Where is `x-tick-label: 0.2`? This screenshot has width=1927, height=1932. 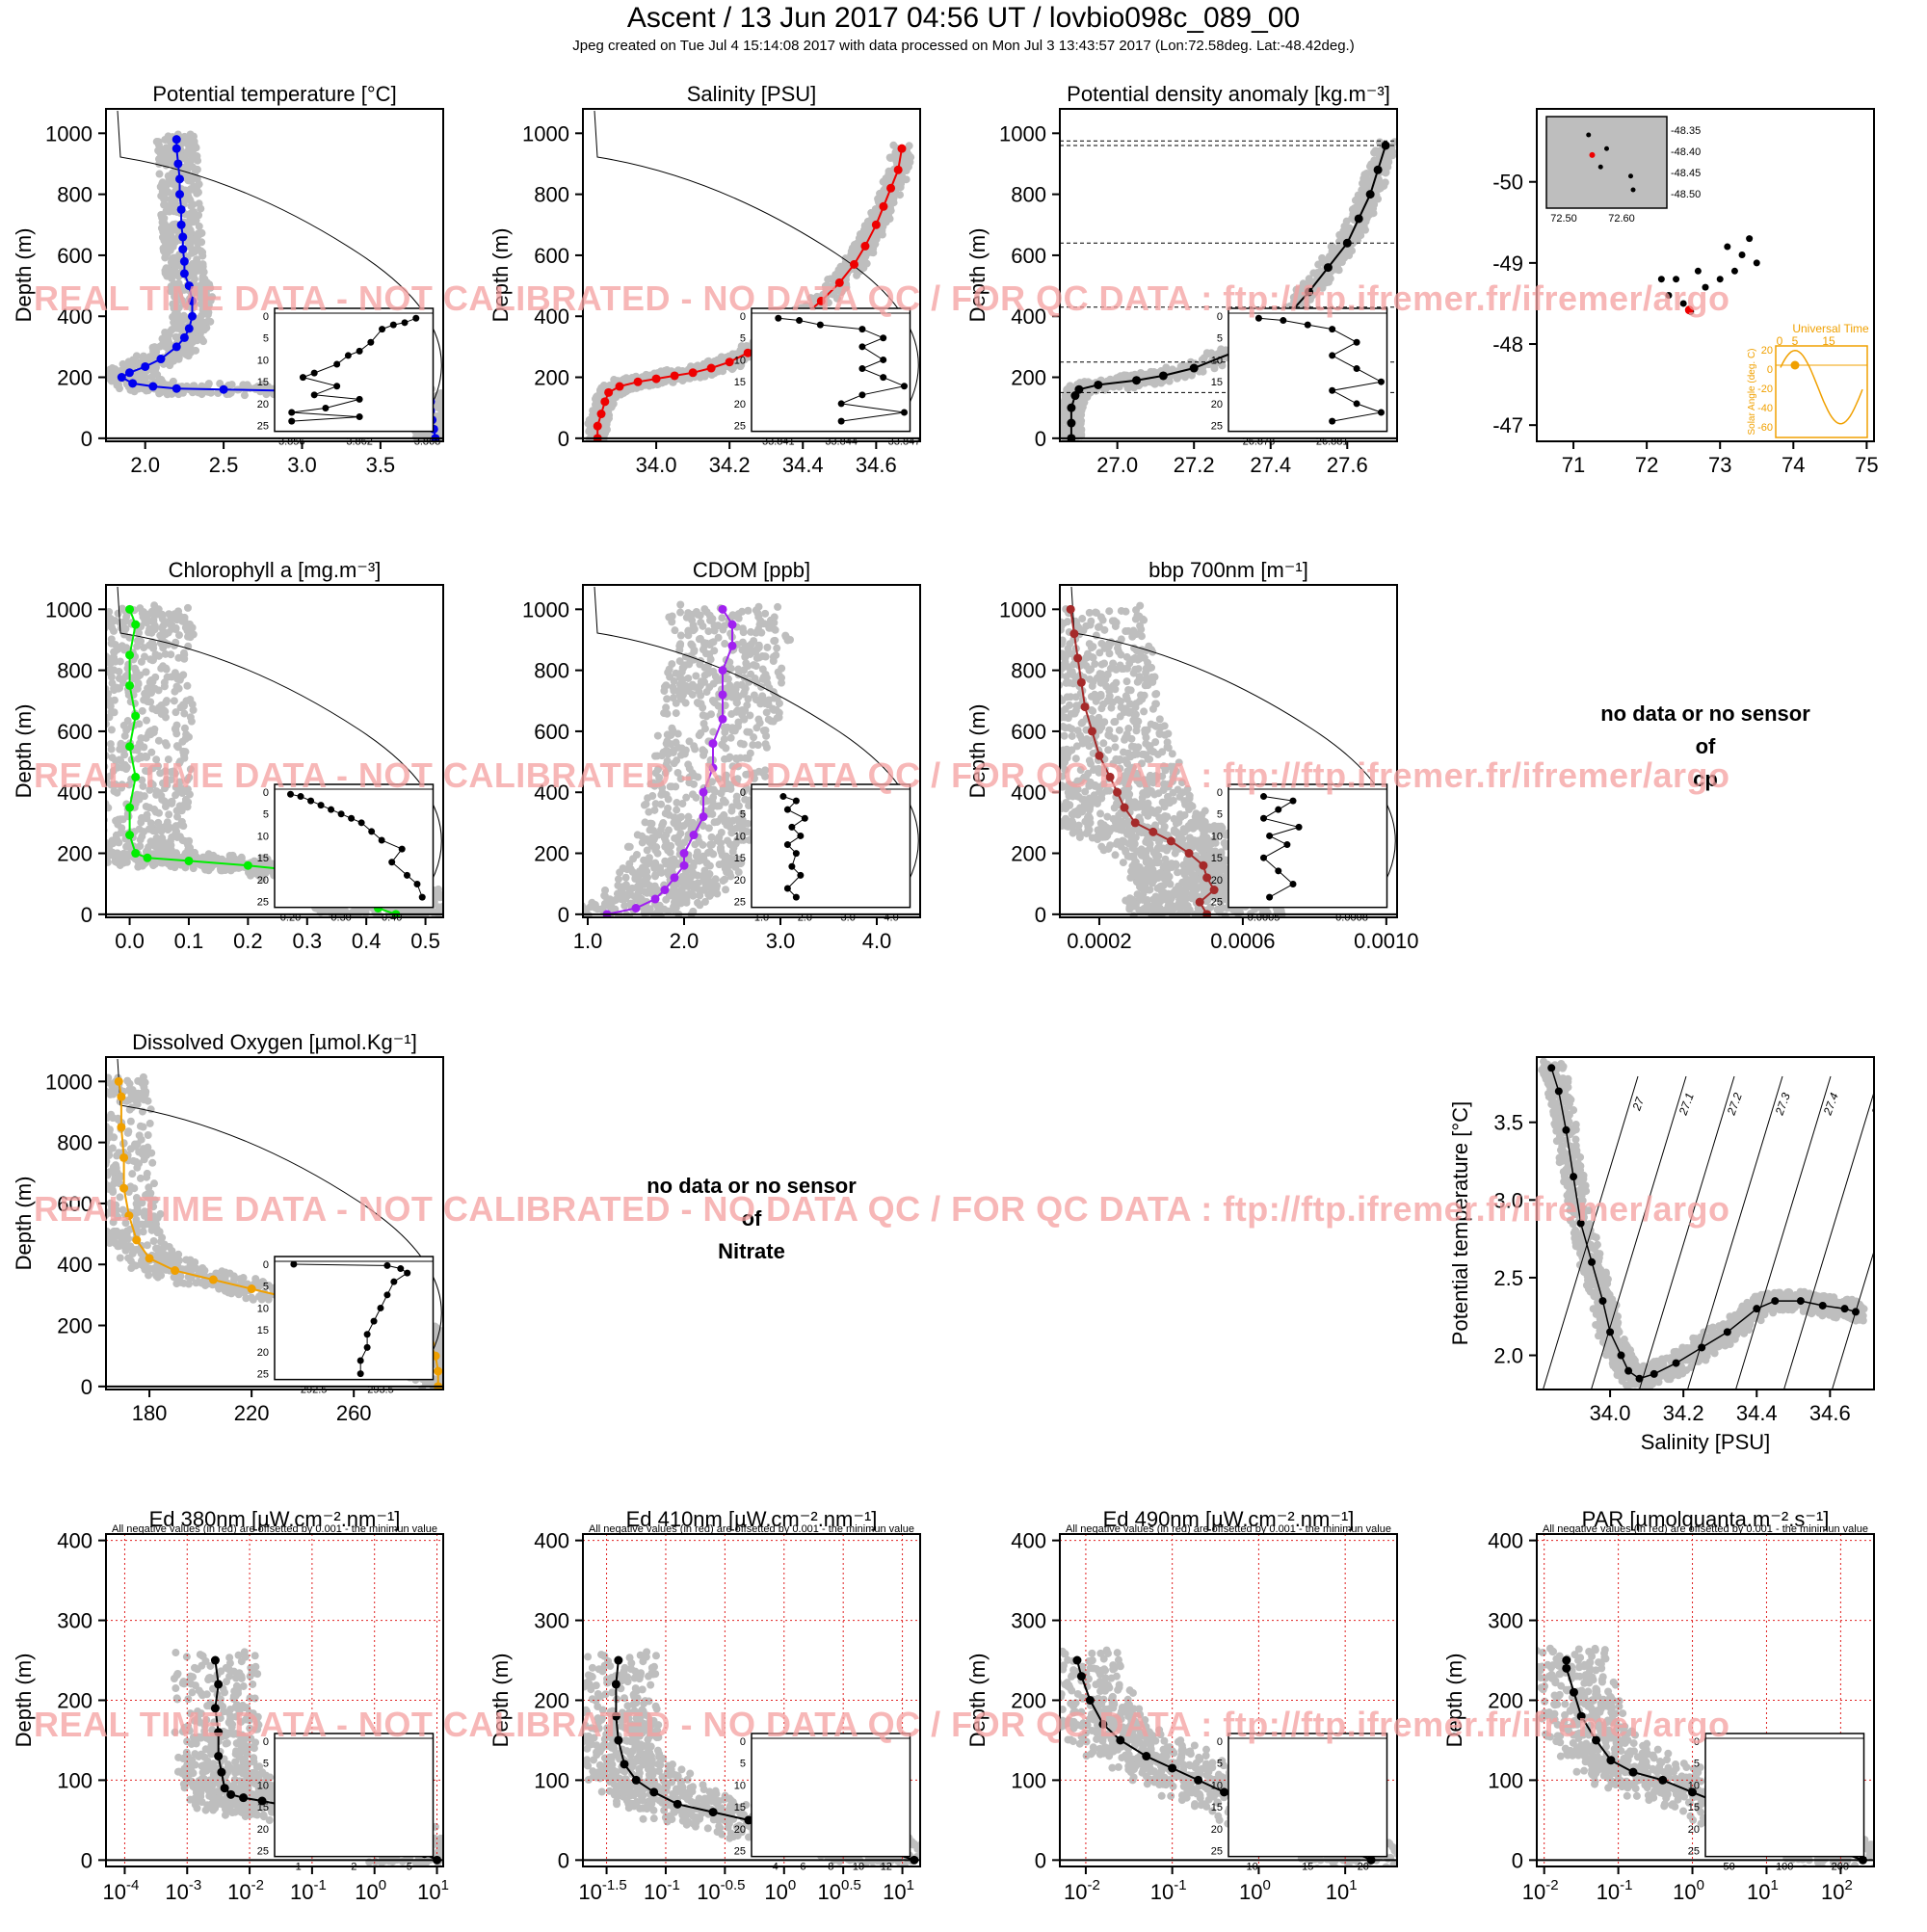 x-tick-label: 0.2 is located at coordinates (248, 941).